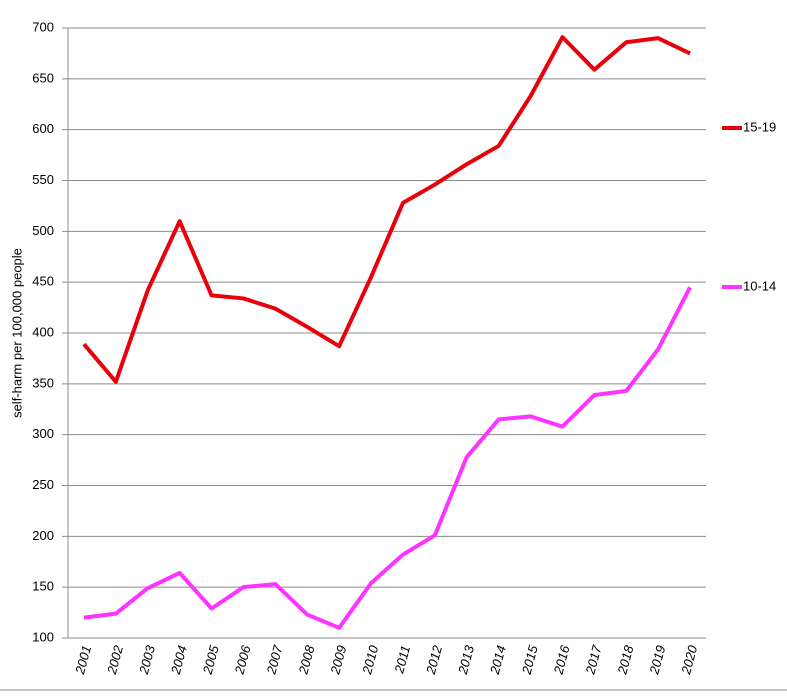 The image size is (787, 698). What do you see at coordinates (657, 660) in the screenshot?
I see `x-tick-label: 2019` at bounding box center [657, 660].